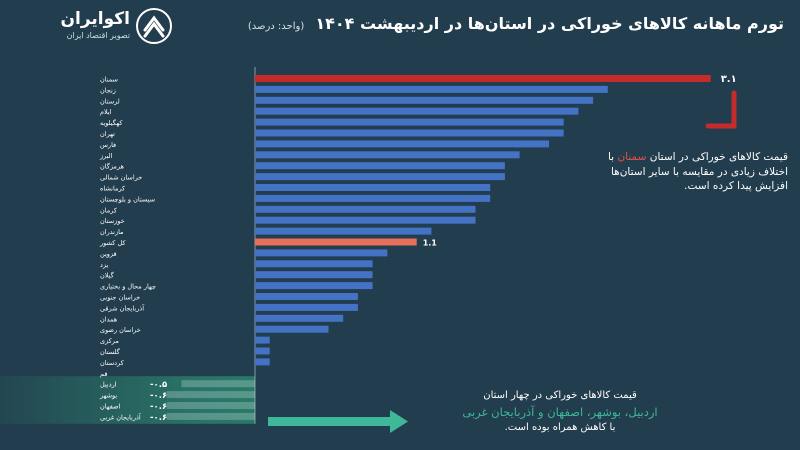 Image resolution: width=800 pixels, height=450 pixels. Describe the element at coordinates (109, 319) in the screenshot. I see `category-label: همدان` at that location.